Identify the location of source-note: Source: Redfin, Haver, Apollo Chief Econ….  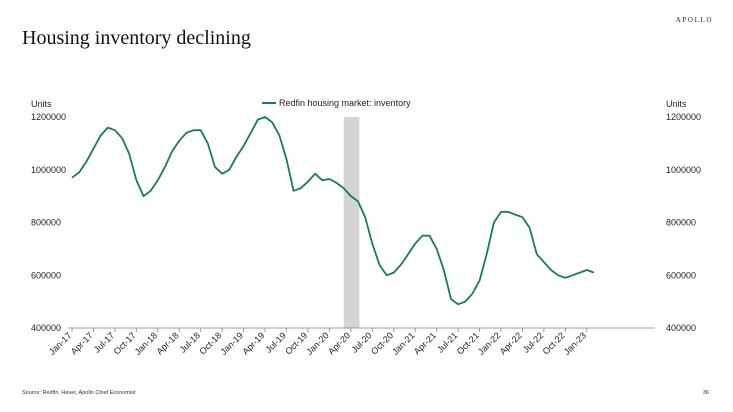
(79, 393).